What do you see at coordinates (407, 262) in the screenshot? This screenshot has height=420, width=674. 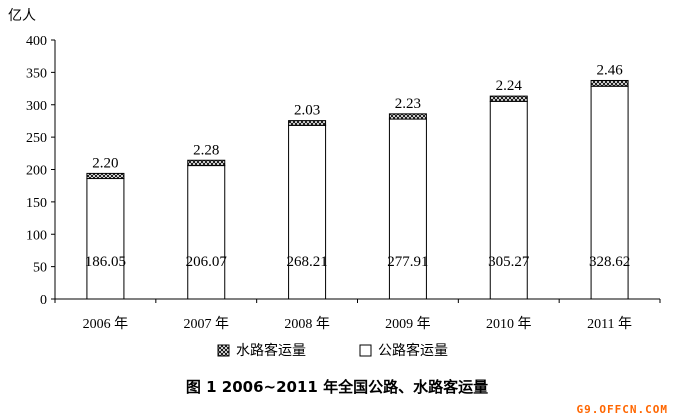 I see `label-road-3: 277.91` at bounding box center [407, 262].